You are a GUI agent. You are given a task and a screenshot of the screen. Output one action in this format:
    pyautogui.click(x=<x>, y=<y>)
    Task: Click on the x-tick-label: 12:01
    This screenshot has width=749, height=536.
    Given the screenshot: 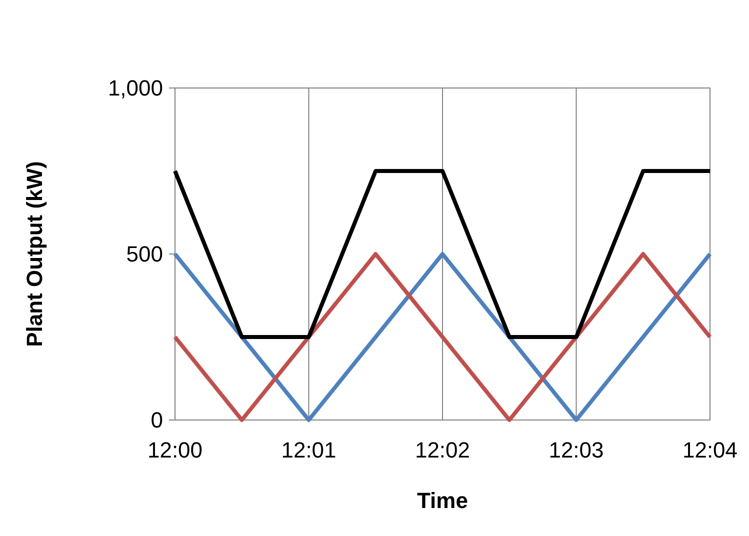 What is the action you would take?
    pyautogui.click(x=308, y=450)
    